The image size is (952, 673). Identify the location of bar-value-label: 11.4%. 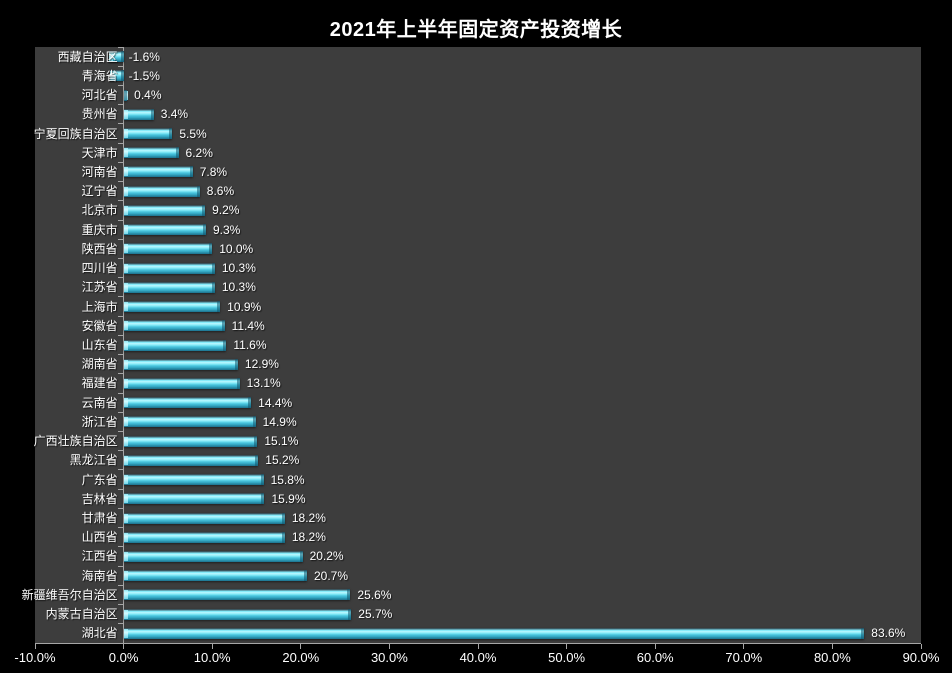
(248, 325).